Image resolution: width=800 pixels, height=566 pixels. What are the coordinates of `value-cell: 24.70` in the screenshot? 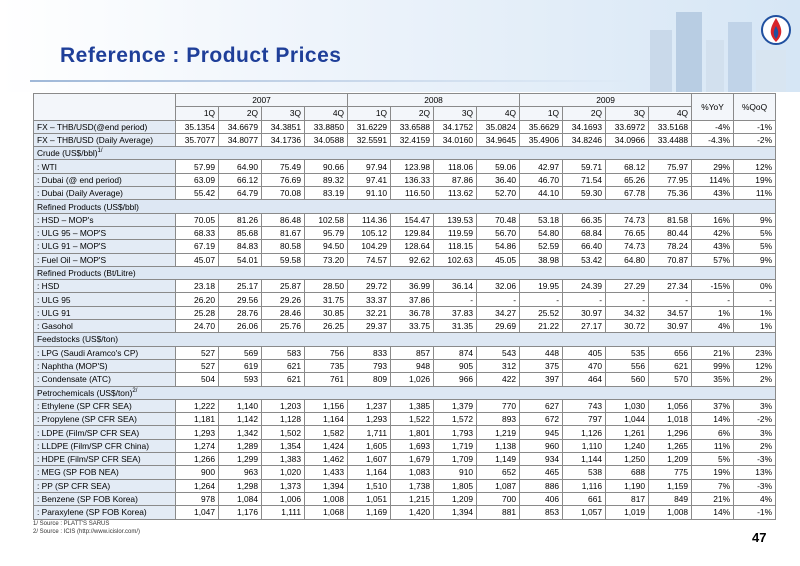 It's located at (197, 326).